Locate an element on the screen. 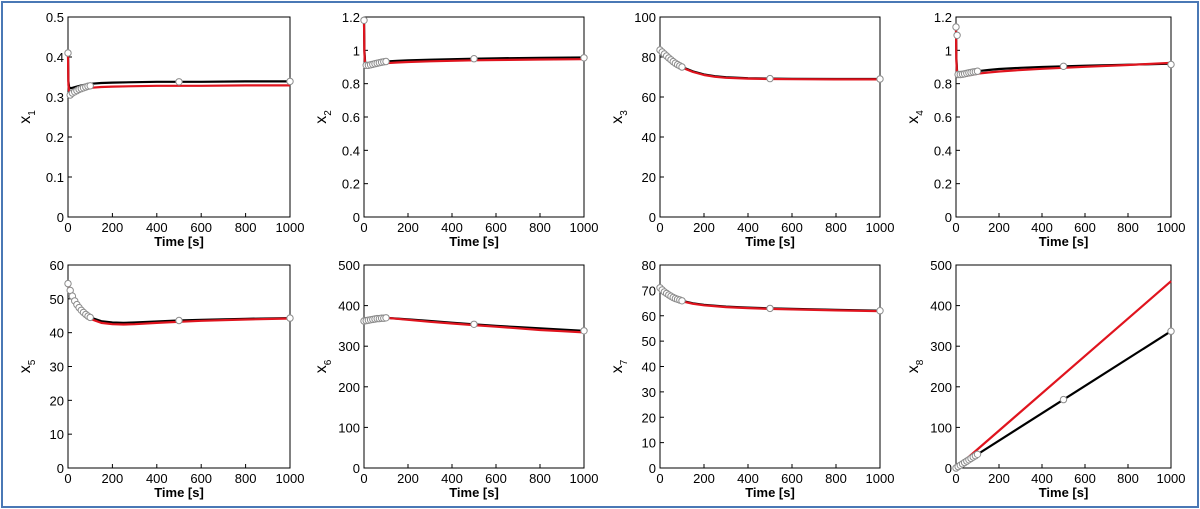 The height and width of the screenshot is (509, 1200). y-tick-label-x3: 60 is located at coordinates (649, 97).